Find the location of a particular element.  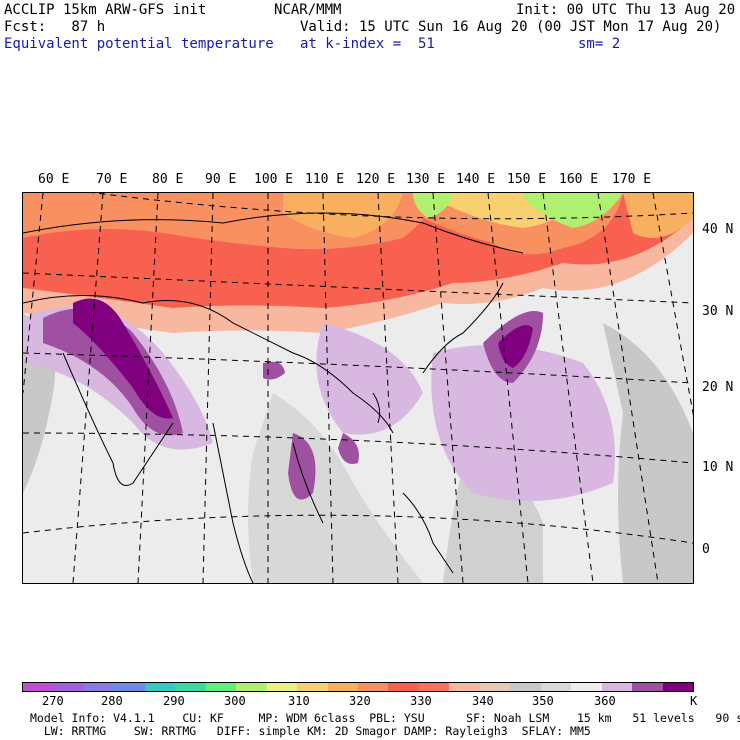

colorbar-tick: 310 is located at coordinates (299, 701).